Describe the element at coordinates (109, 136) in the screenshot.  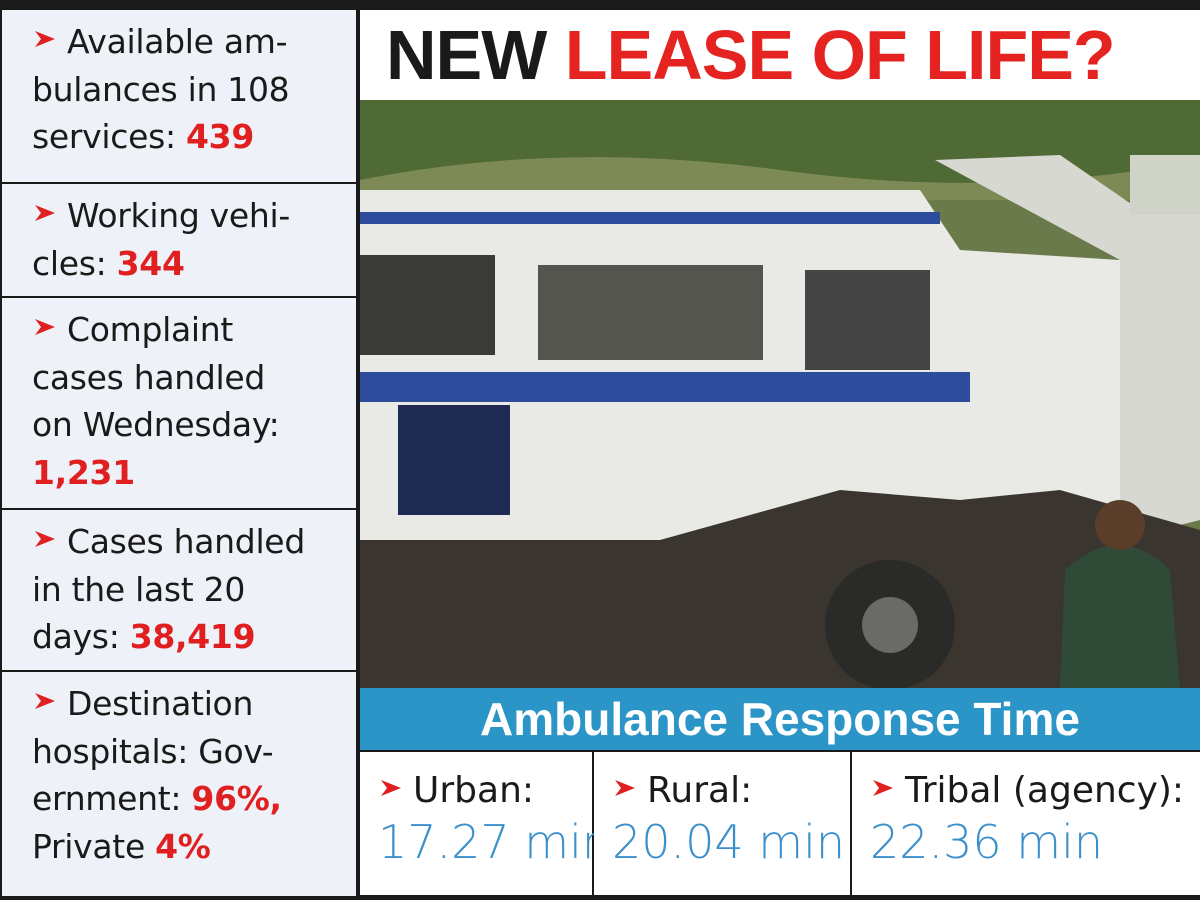
I see `fact-text: services:` at that location.